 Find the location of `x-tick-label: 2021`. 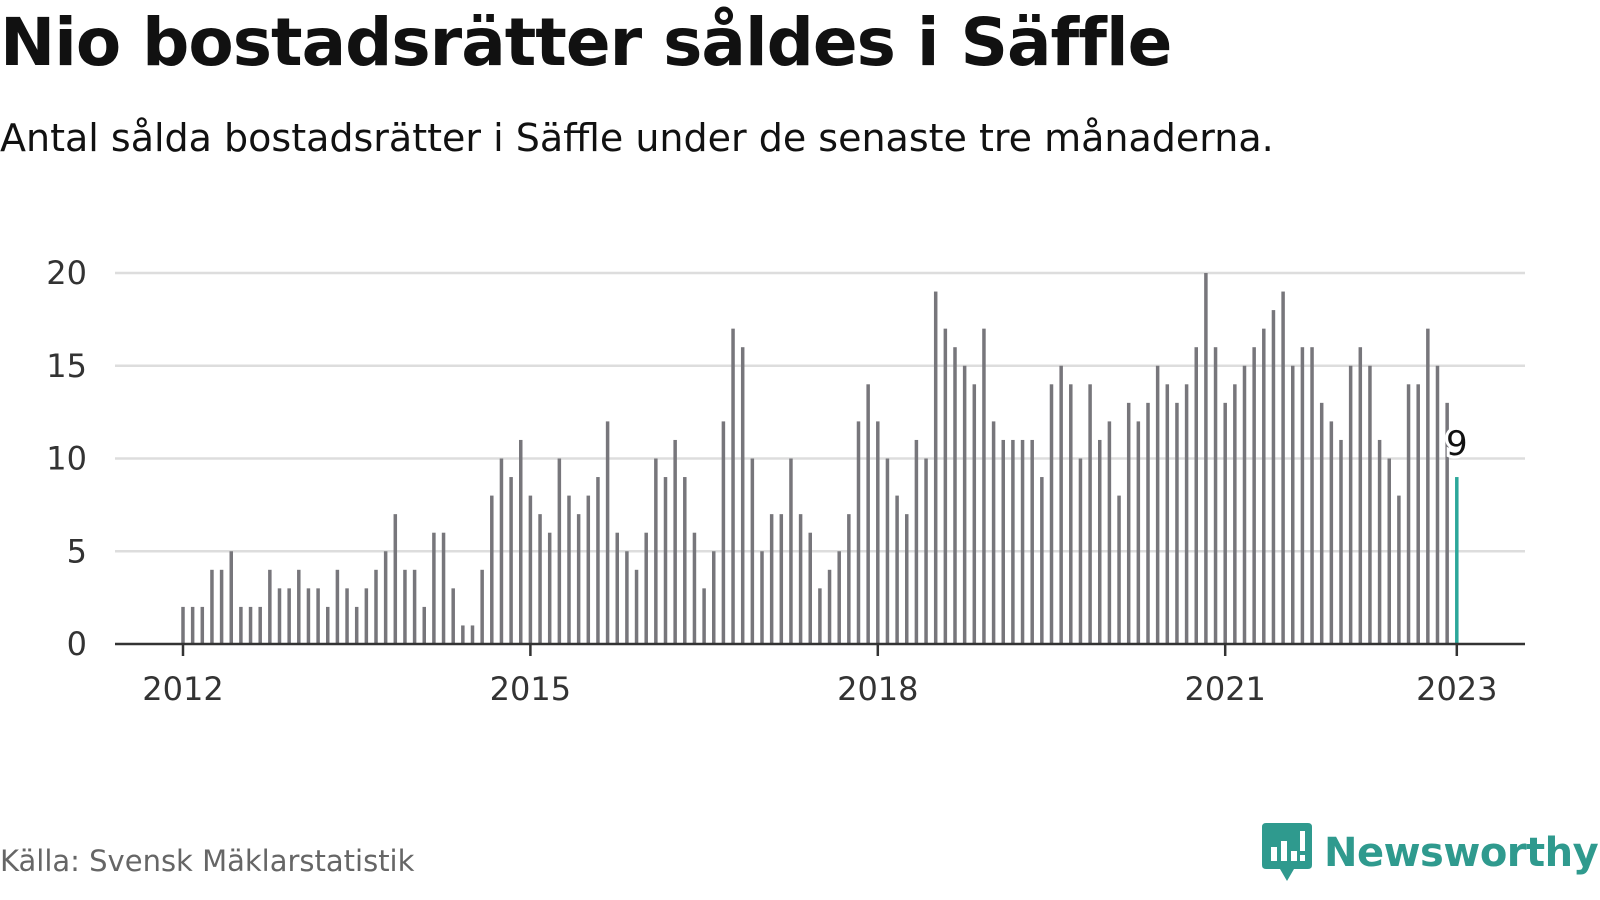

x-tick-label: 2021 is located at coordinates (1224, 689).